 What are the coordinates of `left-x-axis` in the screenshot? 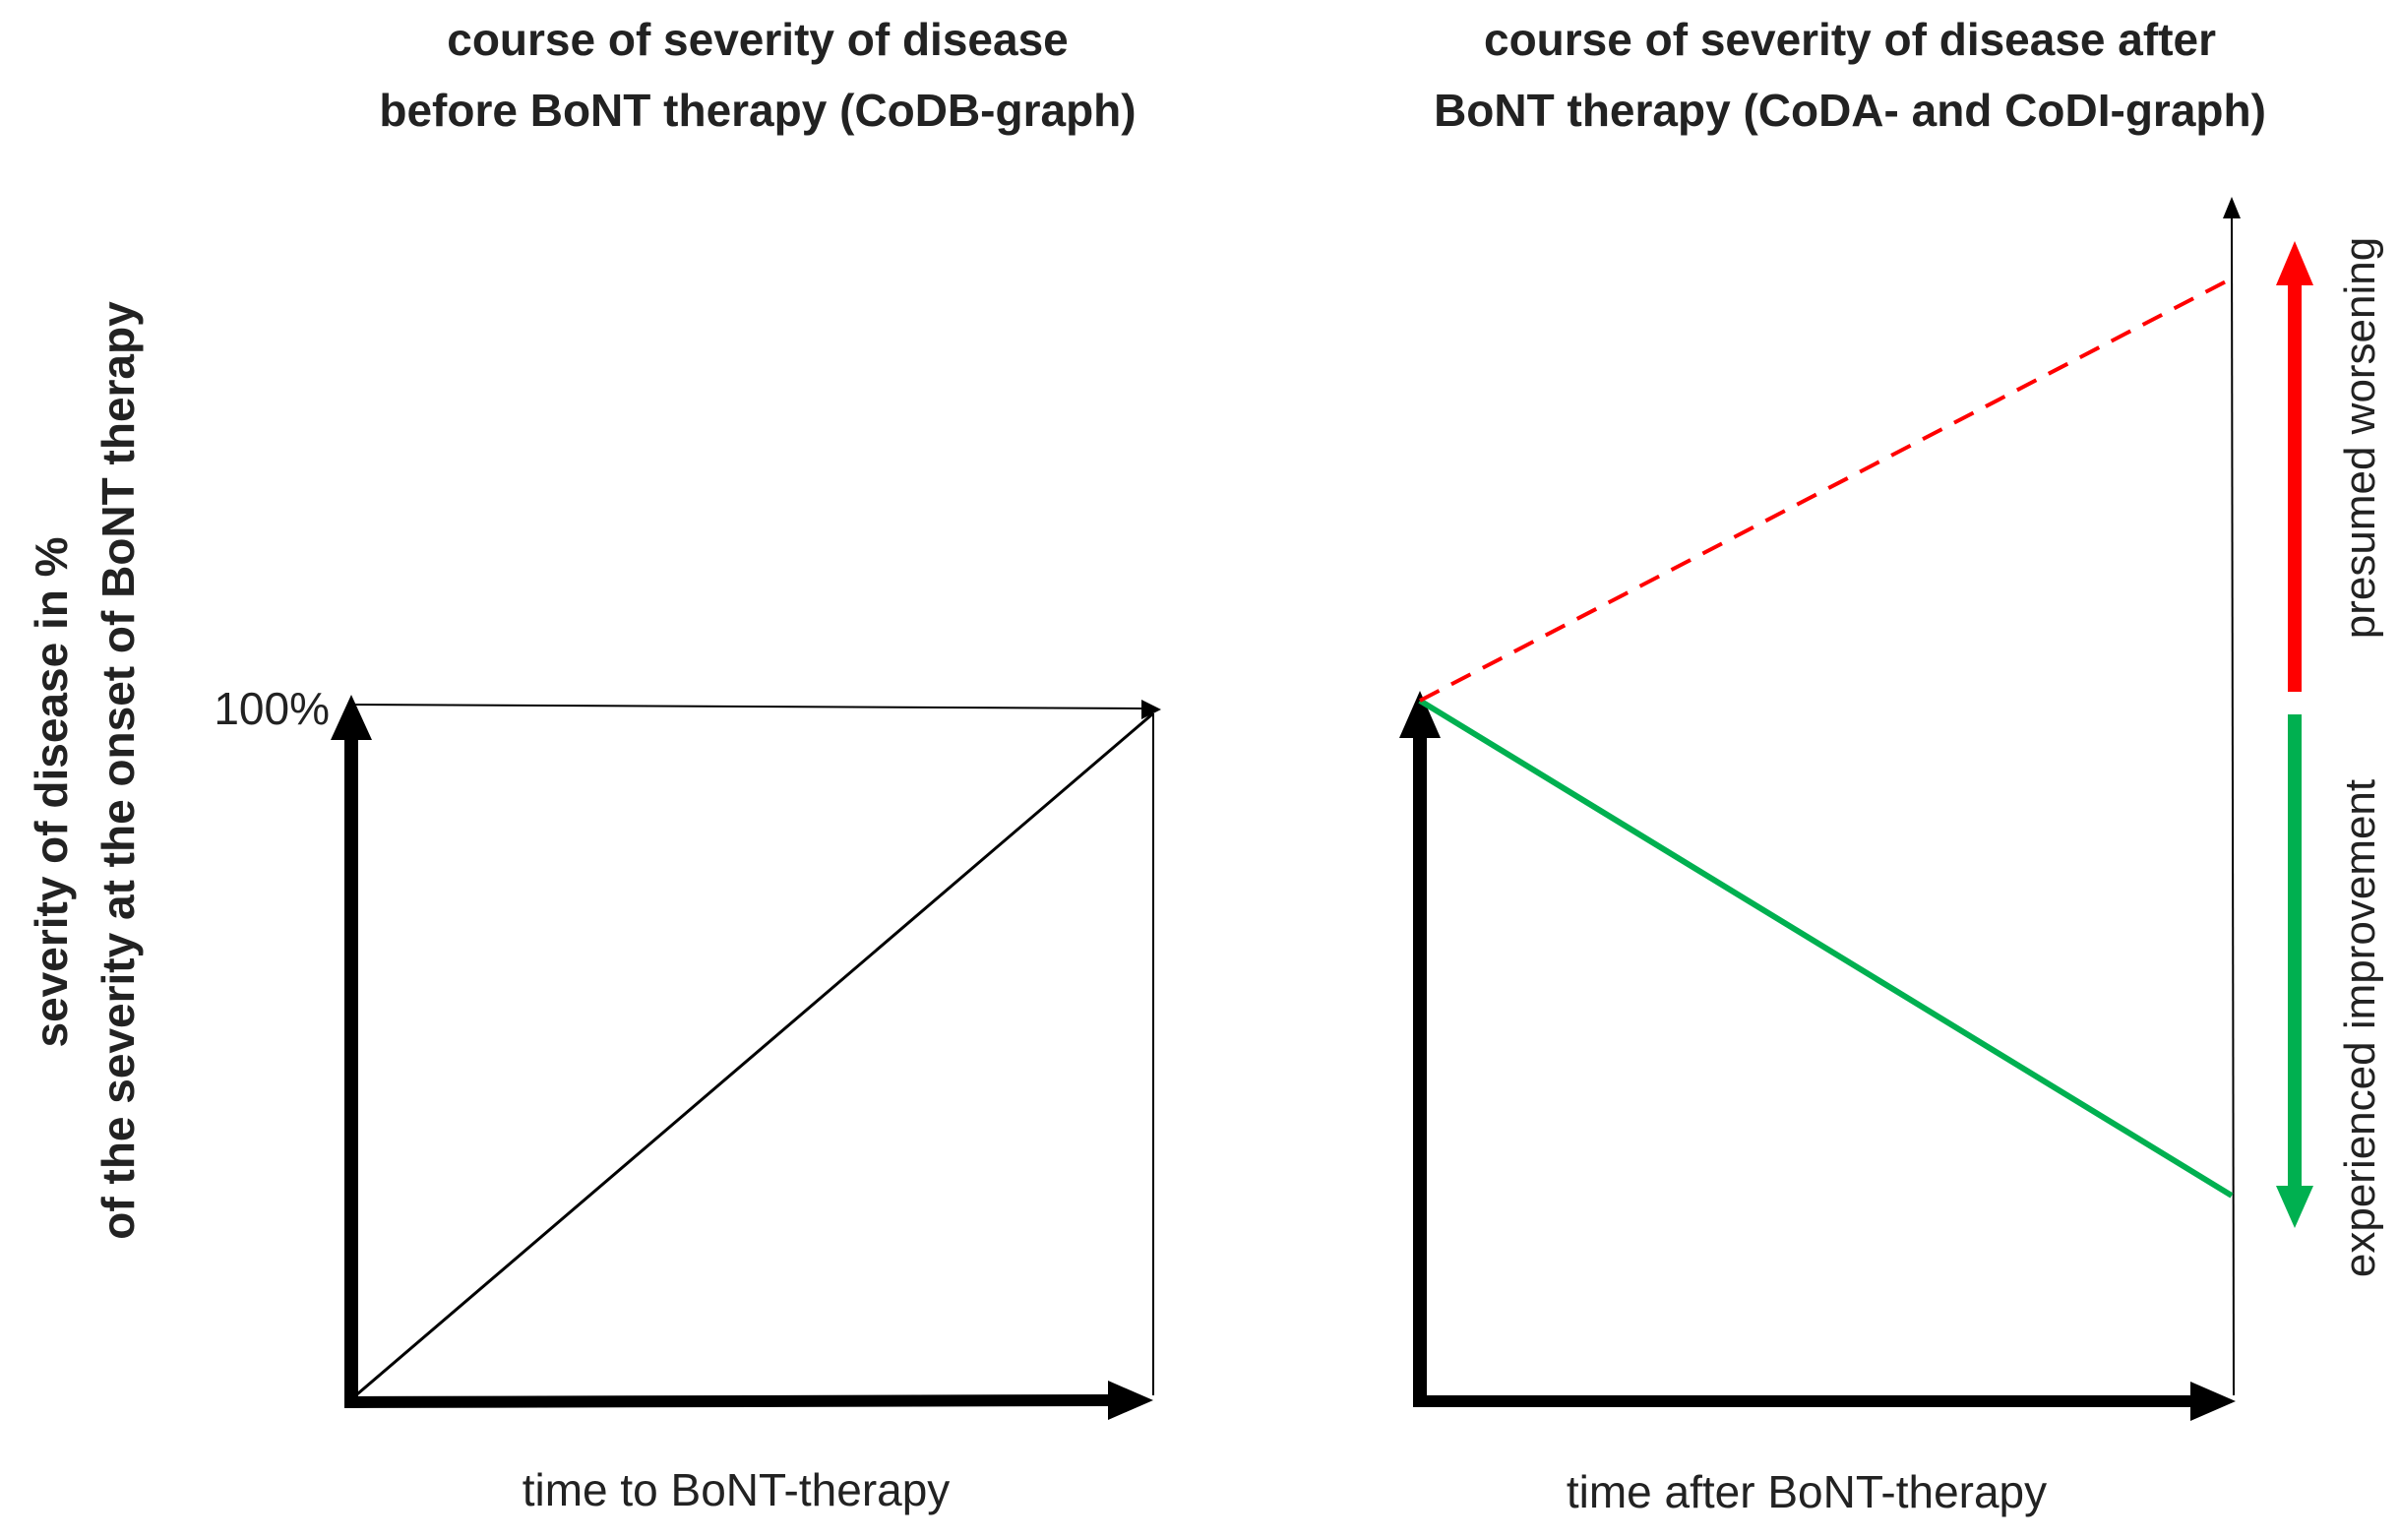 It's located at (730, 1401).